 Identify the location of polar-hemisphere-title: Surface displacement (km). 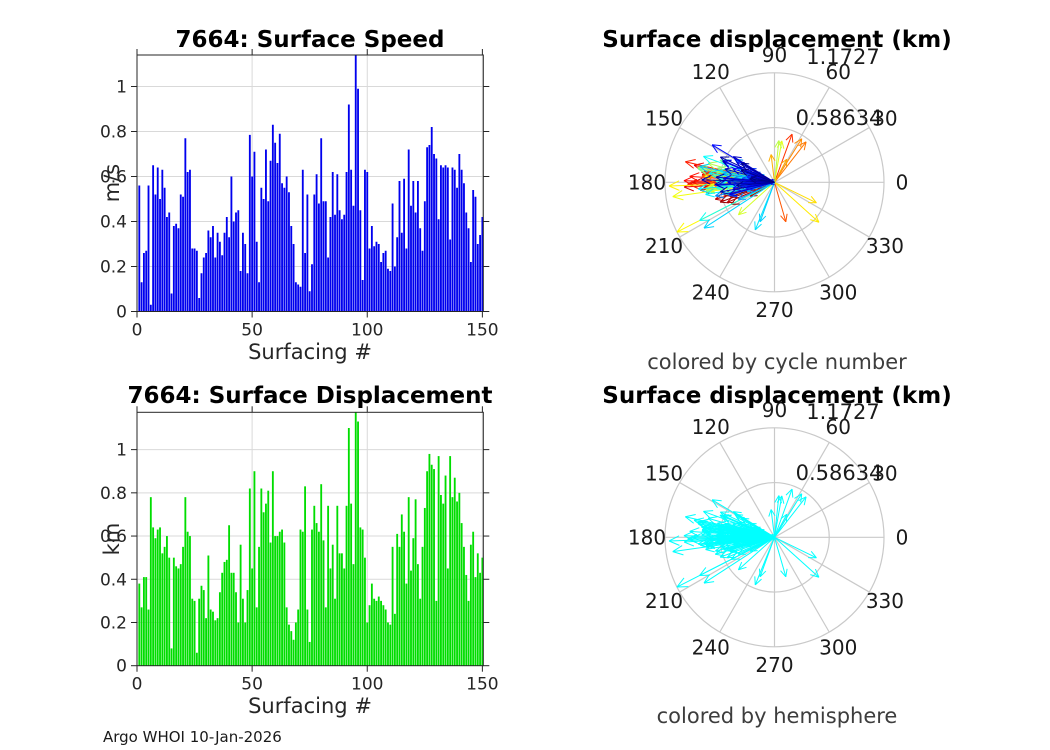
(777, 396).